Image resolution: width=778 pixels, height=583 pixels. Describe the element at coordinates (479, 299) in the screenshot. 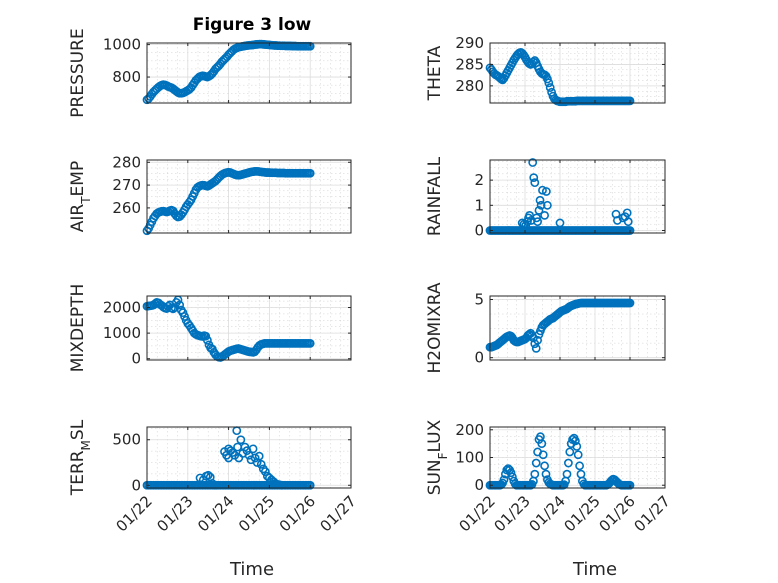

I see `y-tick-label: 5` at that location.